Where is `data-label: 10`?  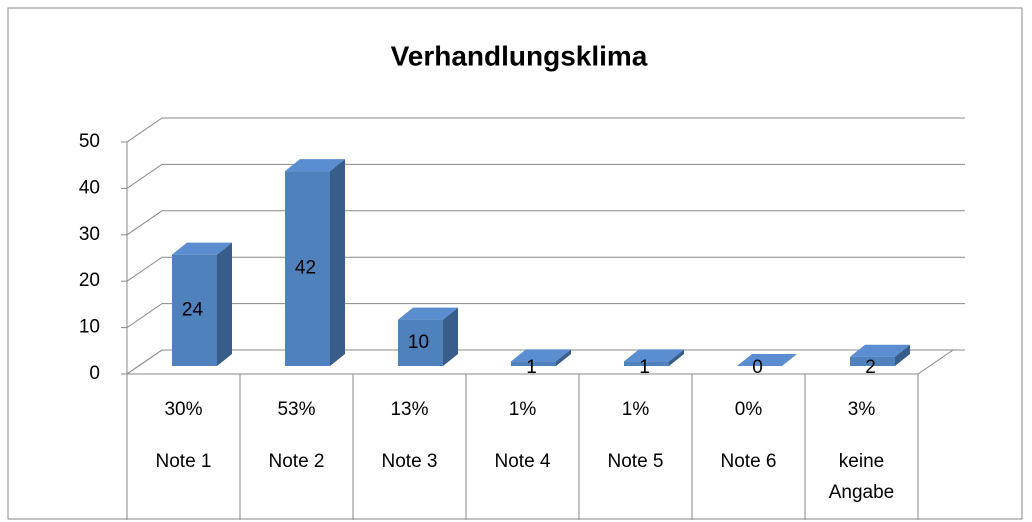
data-label: 10 is located at coordinates (418, 342).